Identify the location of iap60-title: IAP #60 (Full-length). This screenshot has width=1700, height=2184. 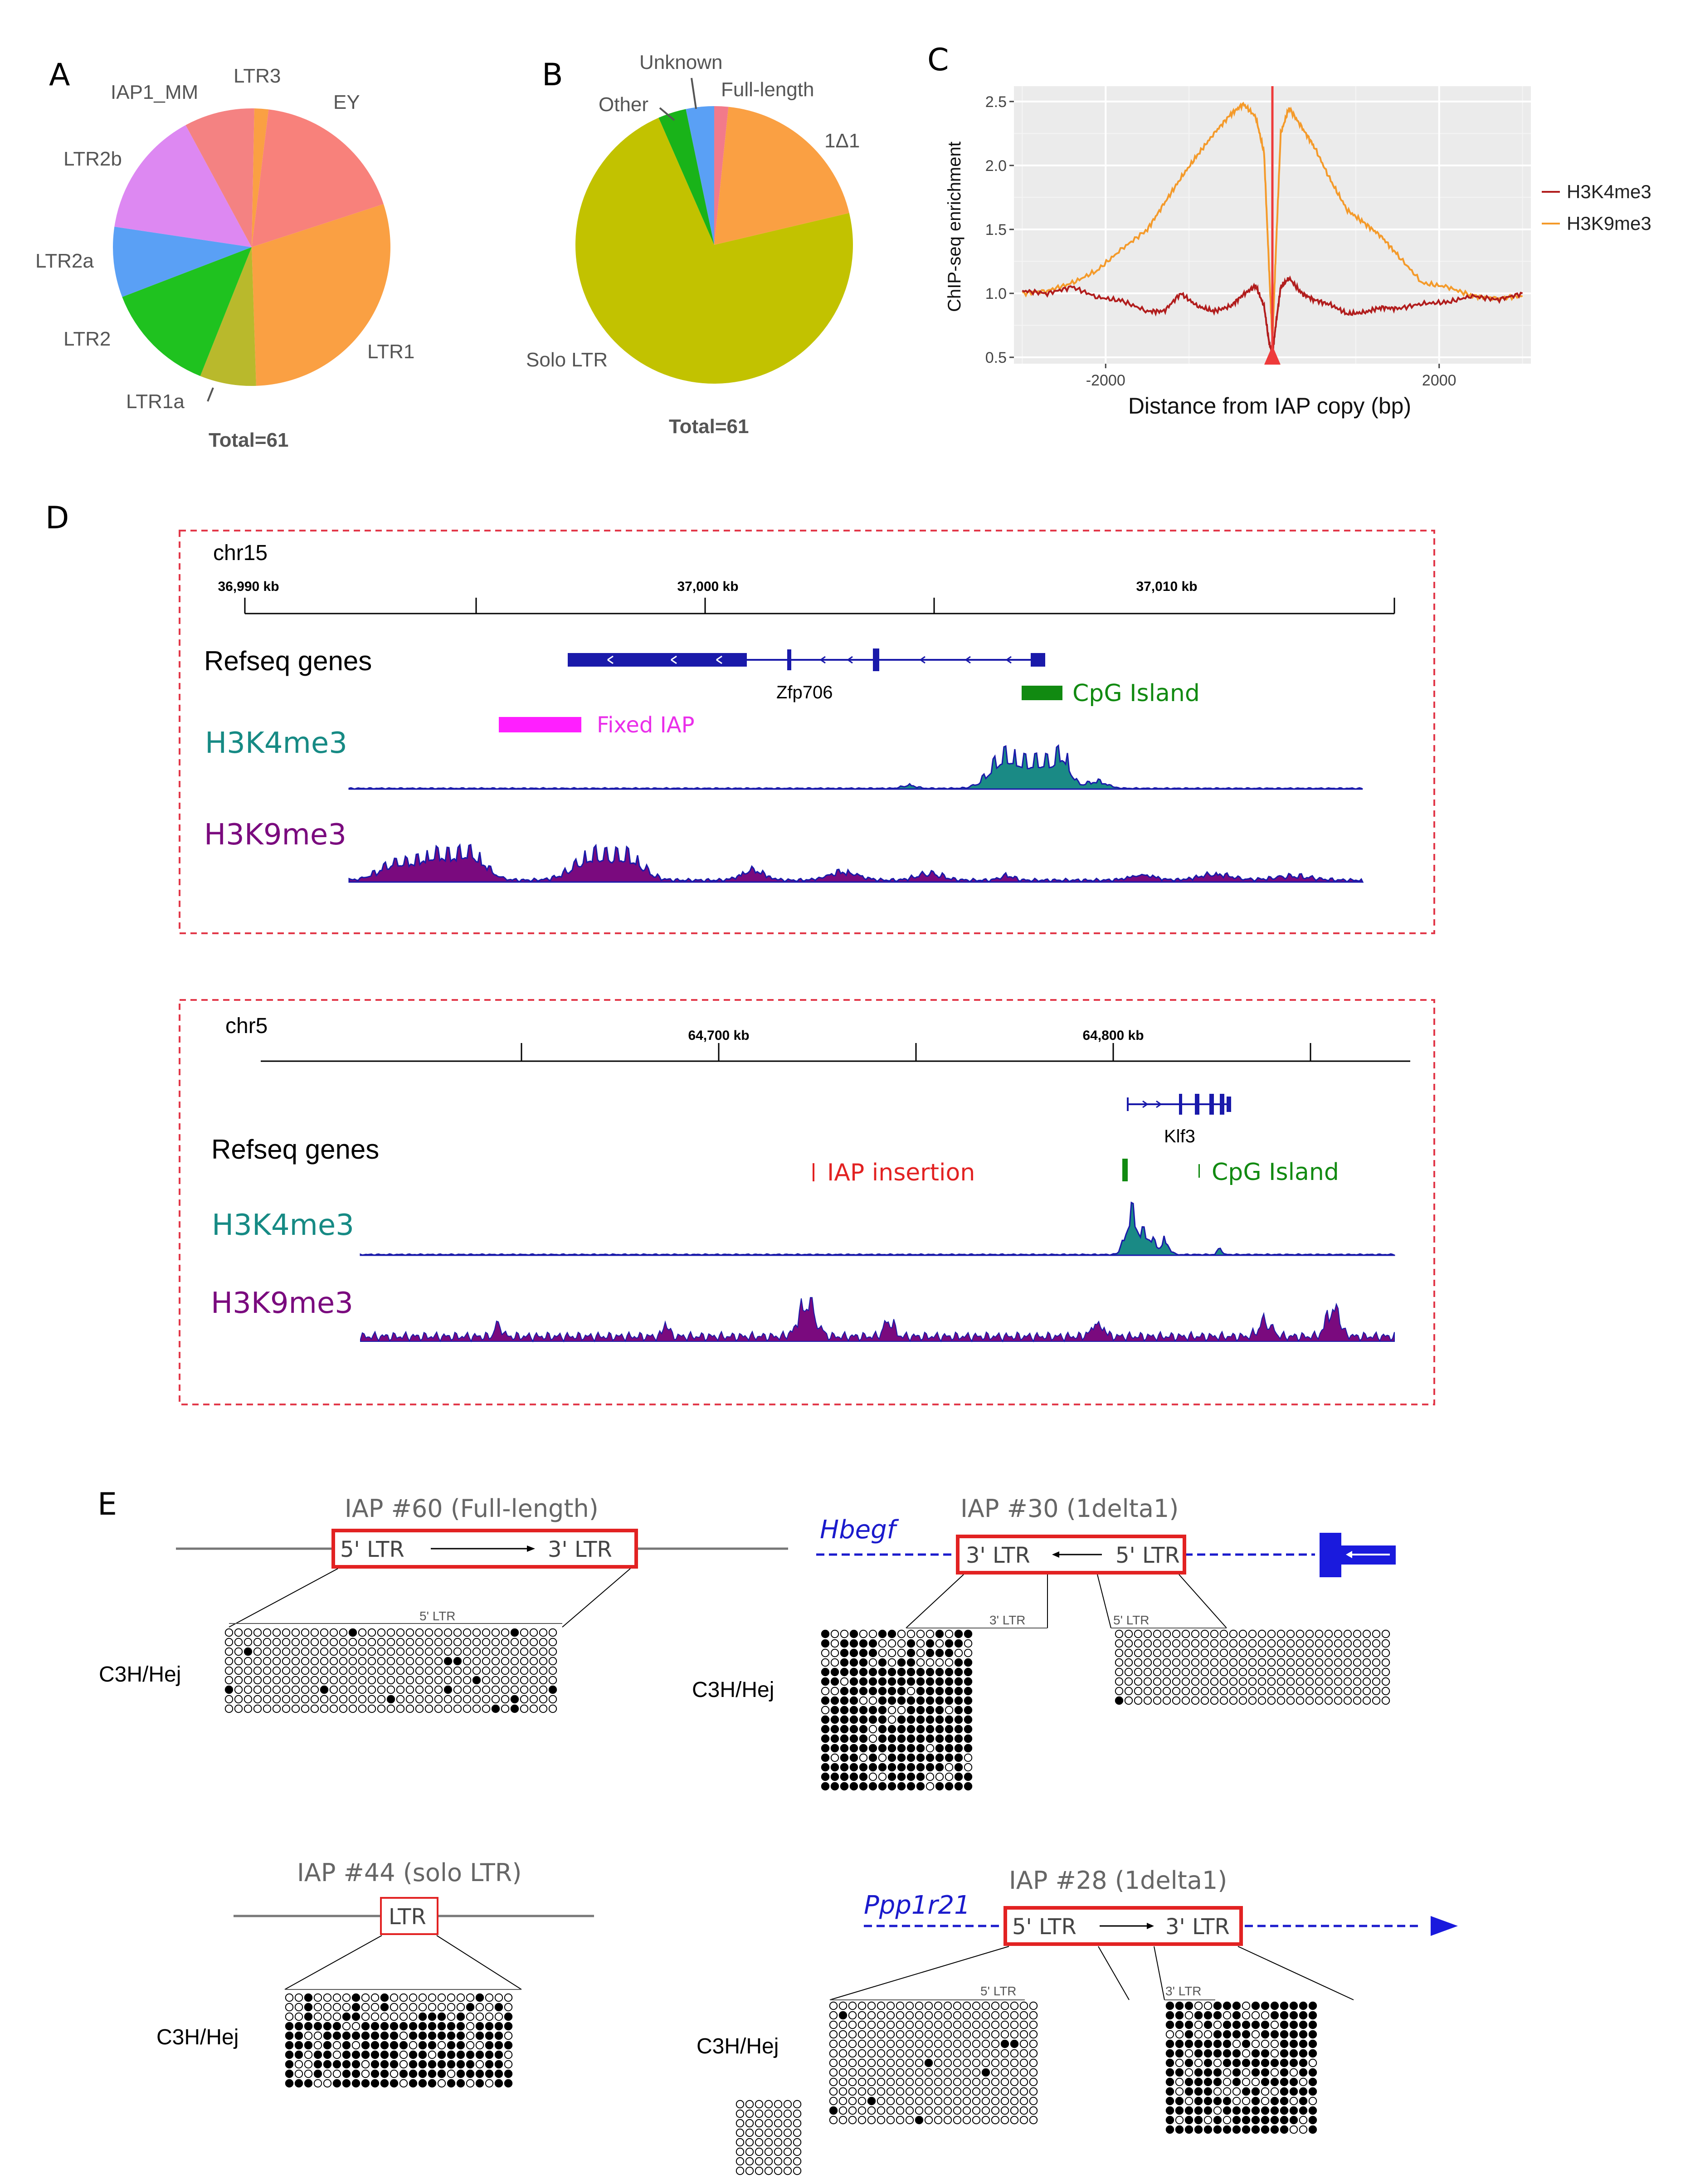
(472, 1508).